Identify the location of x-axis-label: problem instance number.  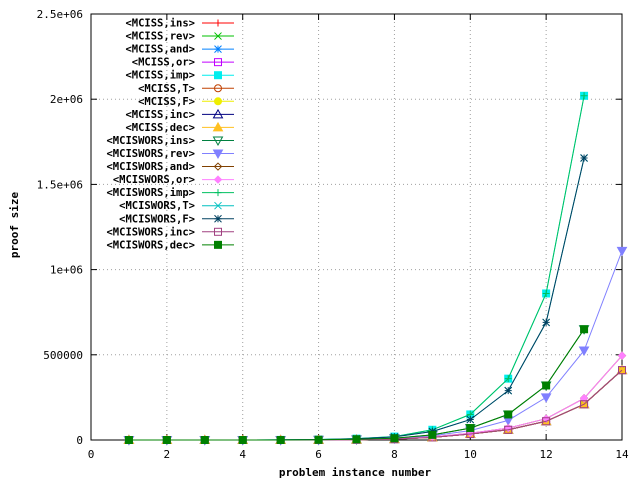
(355, 472).